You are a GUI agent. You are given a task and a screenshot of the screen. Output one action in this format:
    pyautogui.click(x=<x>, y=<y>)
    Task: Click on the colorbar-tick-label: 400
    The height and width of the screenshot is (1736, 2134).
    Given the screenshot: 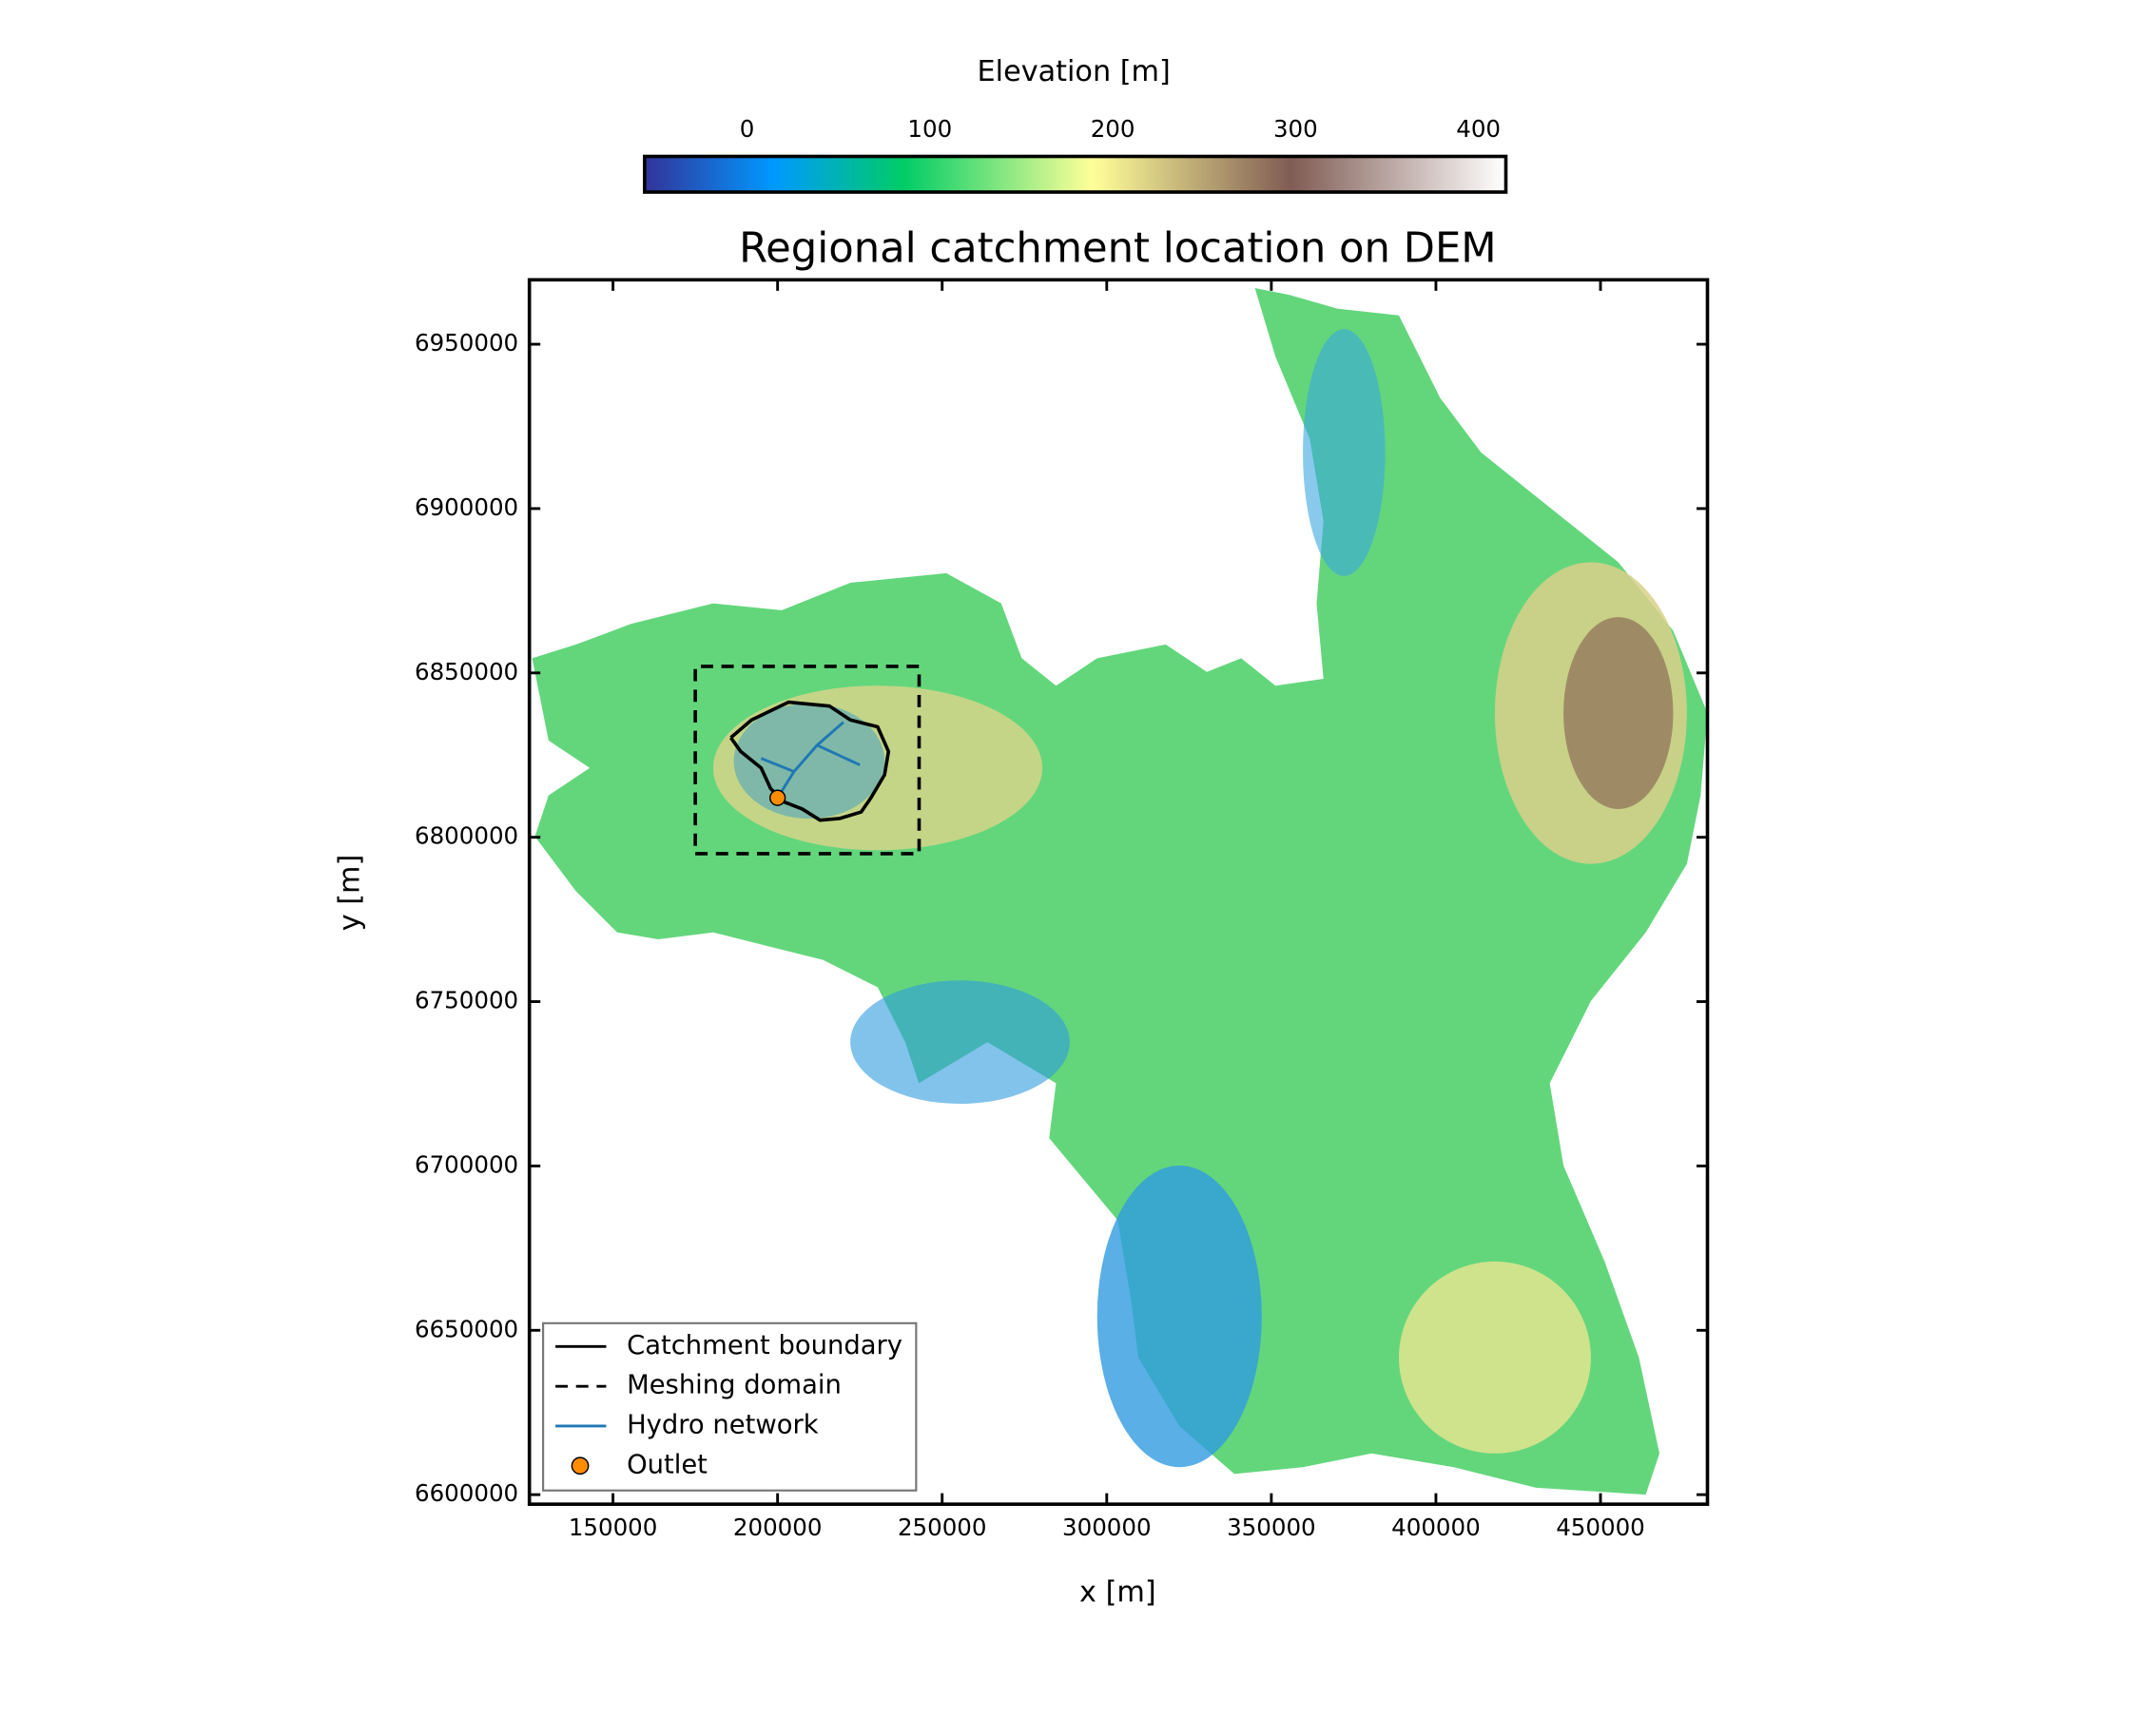 What is the action you would take?
    pyautogui.click(x=1478, y=129)
    